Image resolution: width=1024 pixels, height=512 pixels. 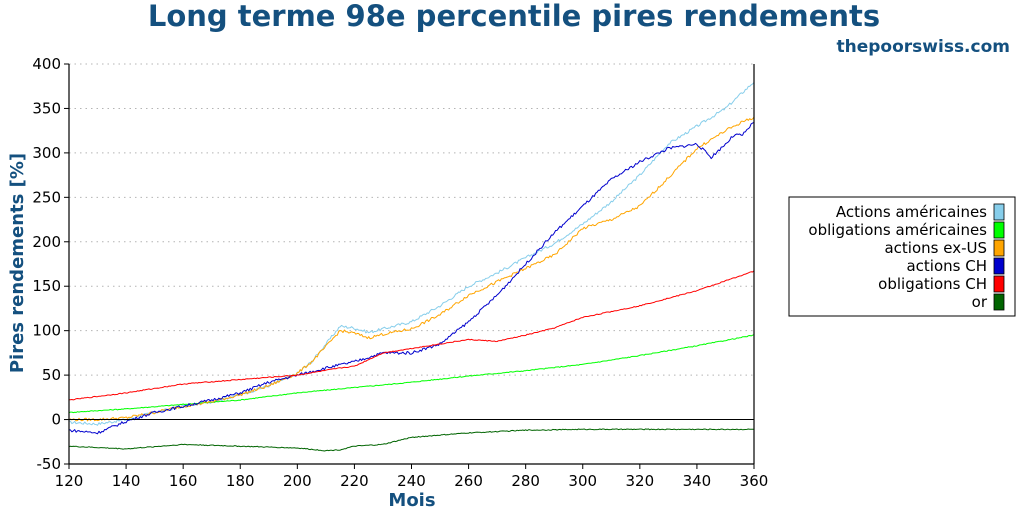 What do you see at coordinates (46, 64) in the screenshot?
I see `y-tick-label-400: 400` at bounding box center [46, 64].